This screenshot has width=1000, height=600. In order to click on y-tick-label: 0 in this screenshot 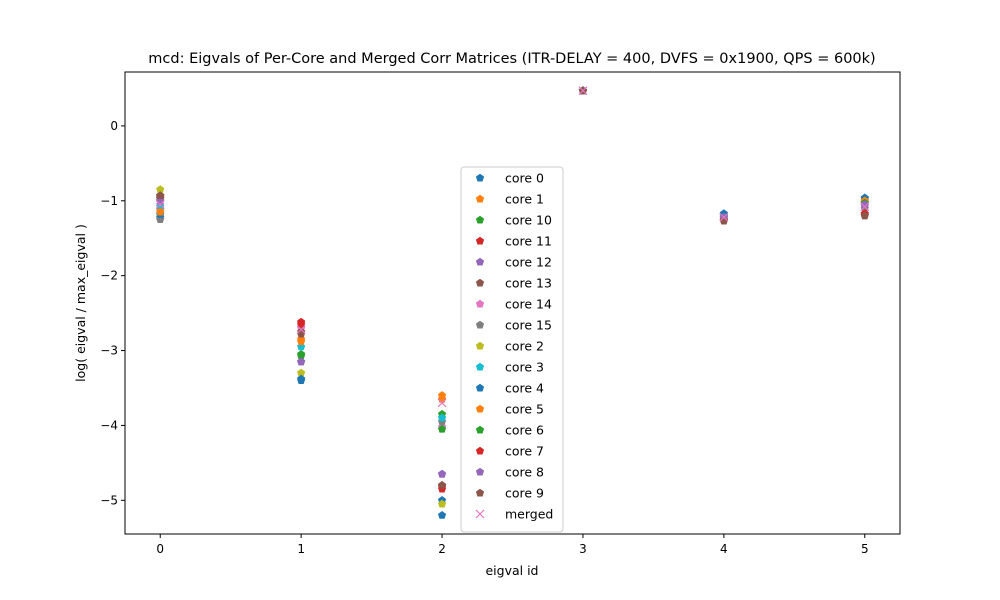, I will do `click(114, 126)`.